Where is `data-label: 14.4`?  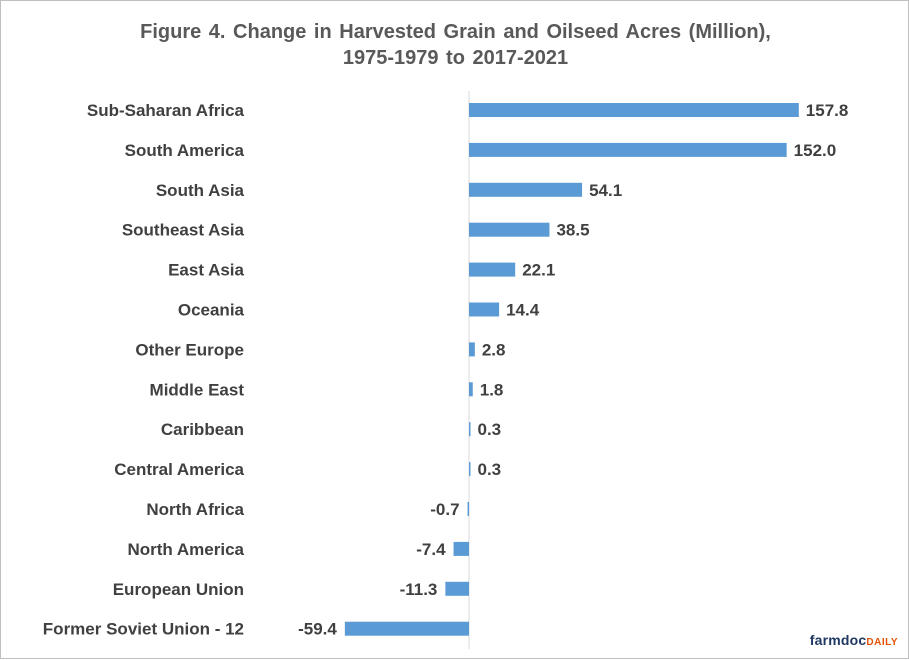 data-label: 14.4 is located at coordinates (523, 310).